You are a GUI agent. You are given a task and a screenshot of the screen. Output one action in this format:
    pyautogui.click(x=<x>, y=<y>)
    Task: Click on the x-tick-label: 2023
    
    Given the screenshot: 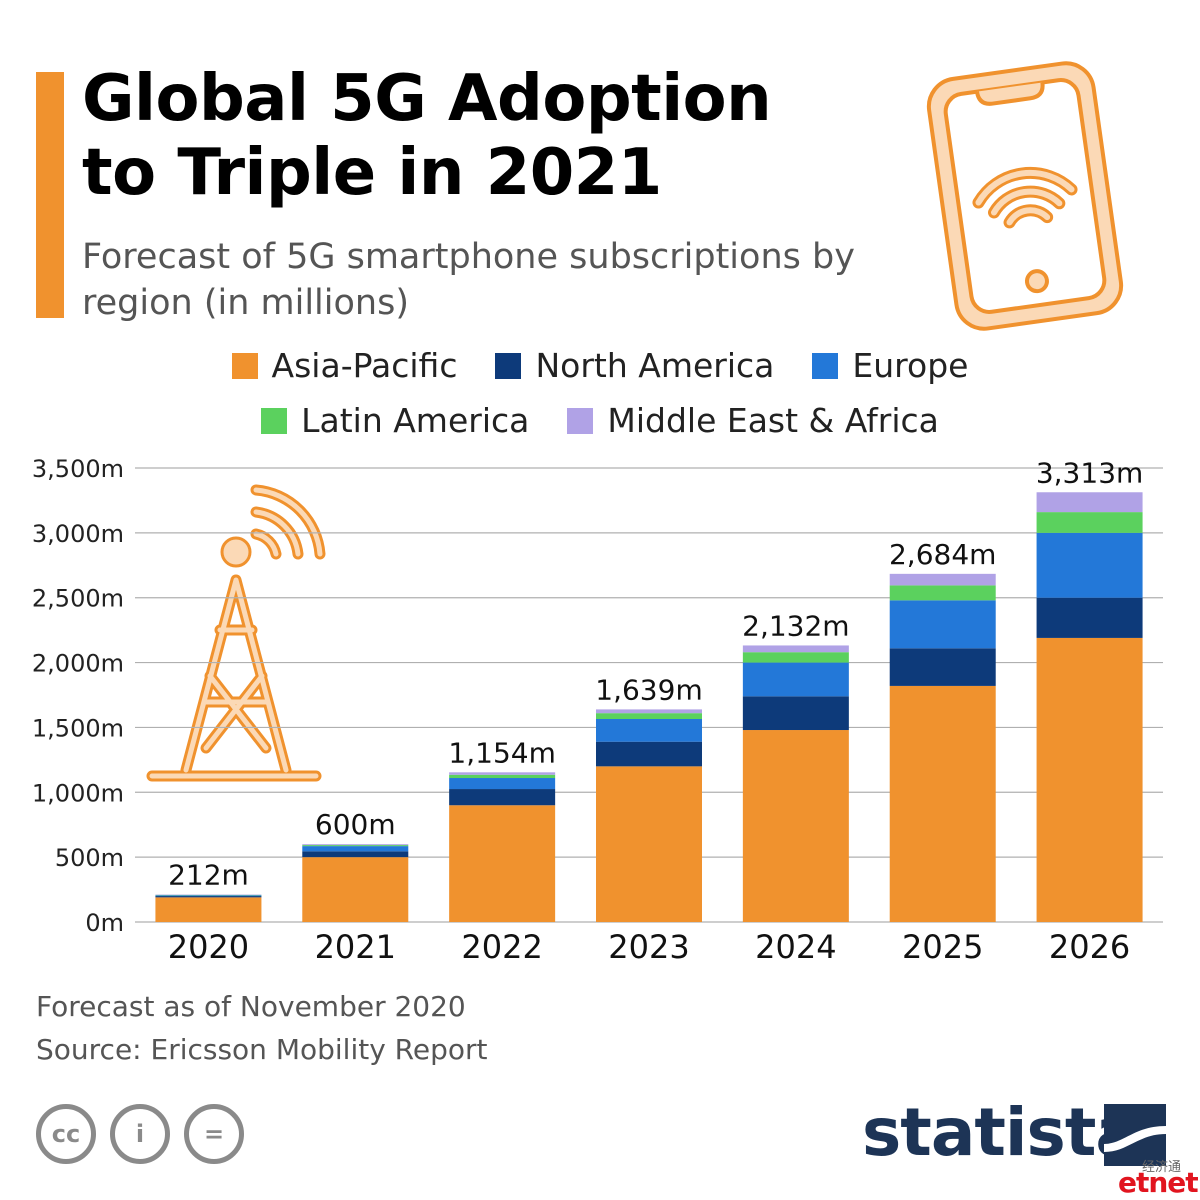 What is the action you would take?
    pyautogui.click(x=648, y=947)
    